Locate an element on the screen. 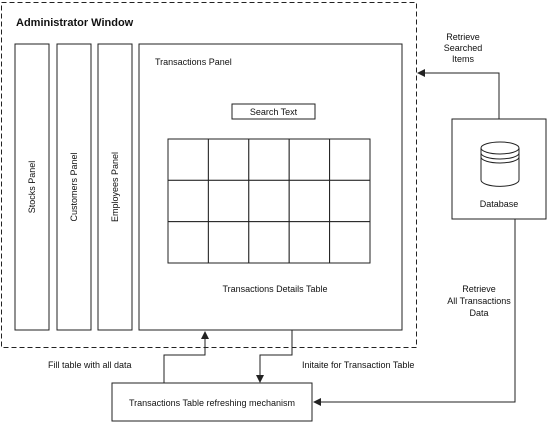 The width and height of the screenshot is (548, 424). initiate-connector is located at coordinates (276, 353).